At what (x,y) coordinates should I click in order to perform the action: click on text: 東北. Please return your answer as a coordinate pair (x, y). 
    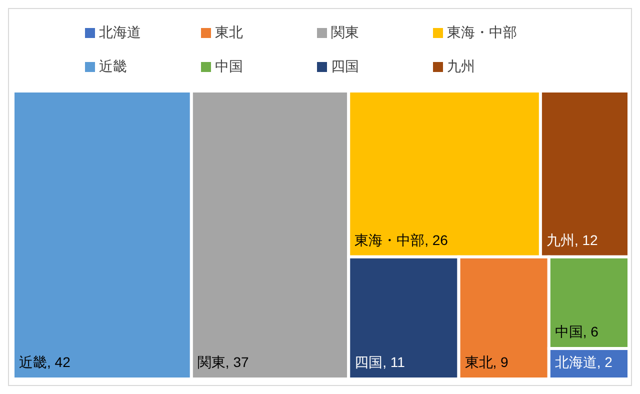
    Looking at the image, I should click on (478, 362).